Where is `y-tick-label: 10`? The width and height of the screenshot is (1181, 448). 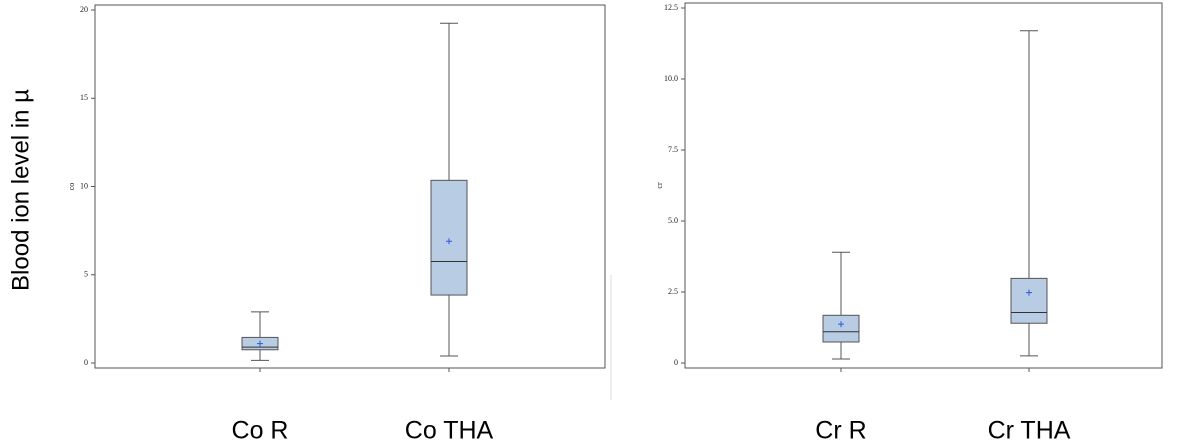
y-tick-label: 10 is located at coordinates (84, 185).